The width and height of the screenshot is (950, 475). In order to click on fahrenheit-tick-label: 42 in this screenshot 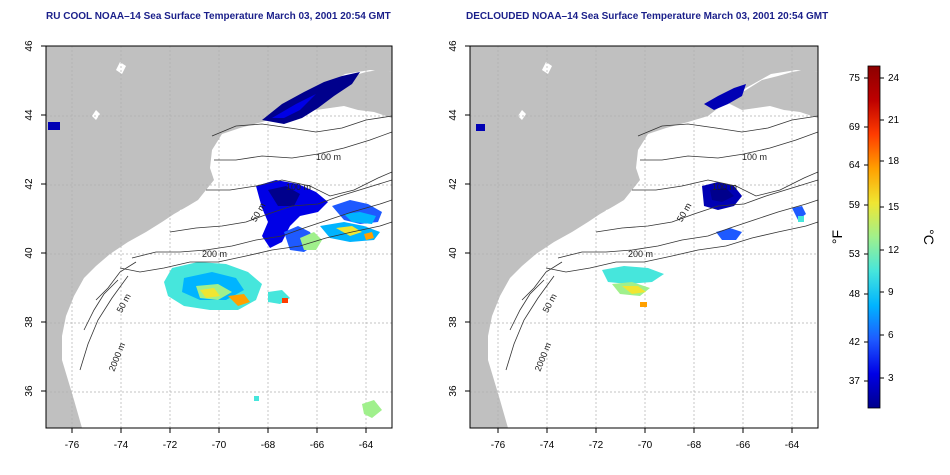, I will do `click(855, 342)`.